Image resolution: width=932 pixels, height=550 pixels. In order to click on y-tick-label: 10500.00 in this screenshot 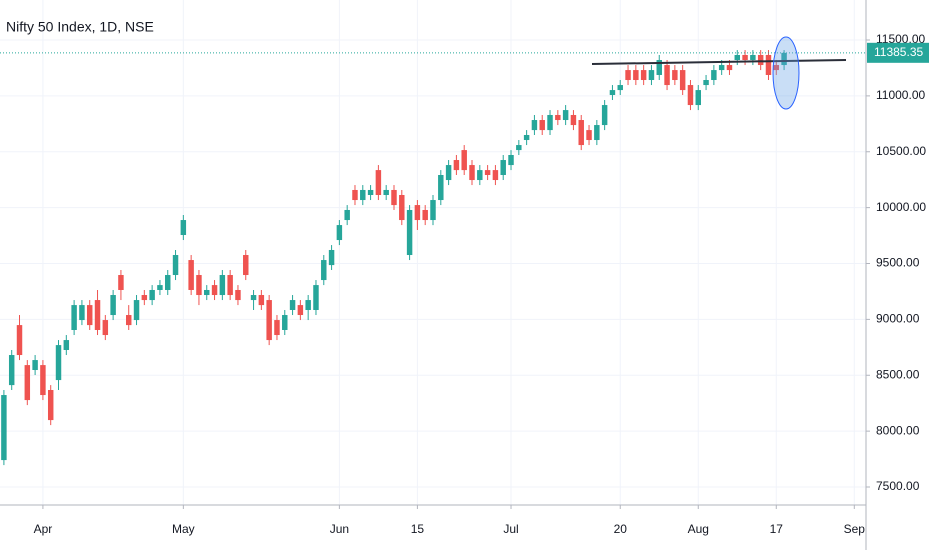, I will do `click(901, 151)`.